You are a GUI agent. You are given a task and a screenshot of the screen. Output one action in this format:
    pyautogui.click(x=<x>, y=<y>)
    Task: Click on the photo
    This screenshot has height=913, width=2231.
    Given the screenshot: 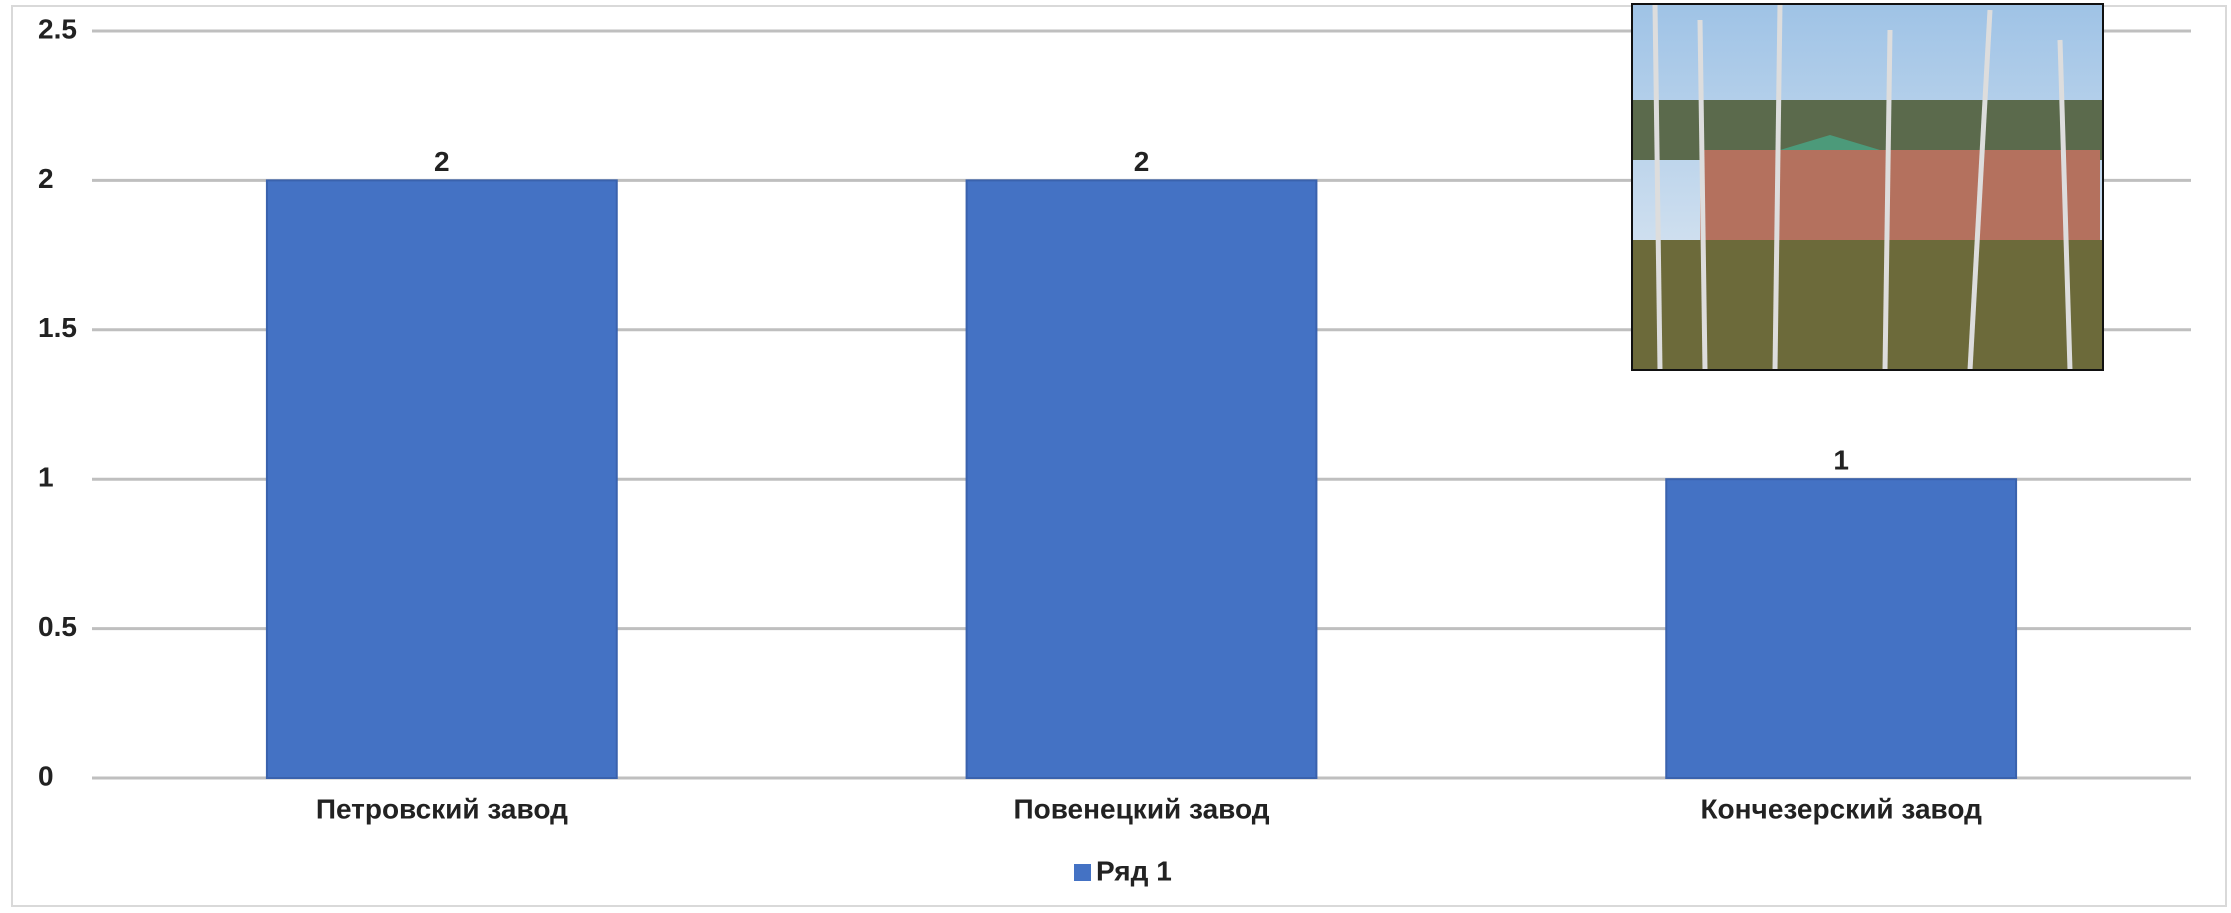 What is the action you would take?
    pyautogui.click(x=1867, y=187)
    